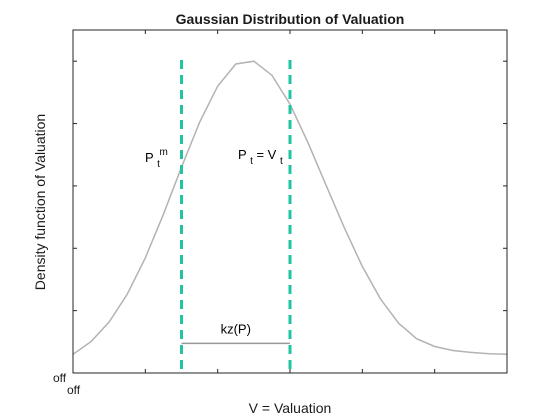  I want to click on annotation-pt-vt: P t = V t, so click(260, 157).